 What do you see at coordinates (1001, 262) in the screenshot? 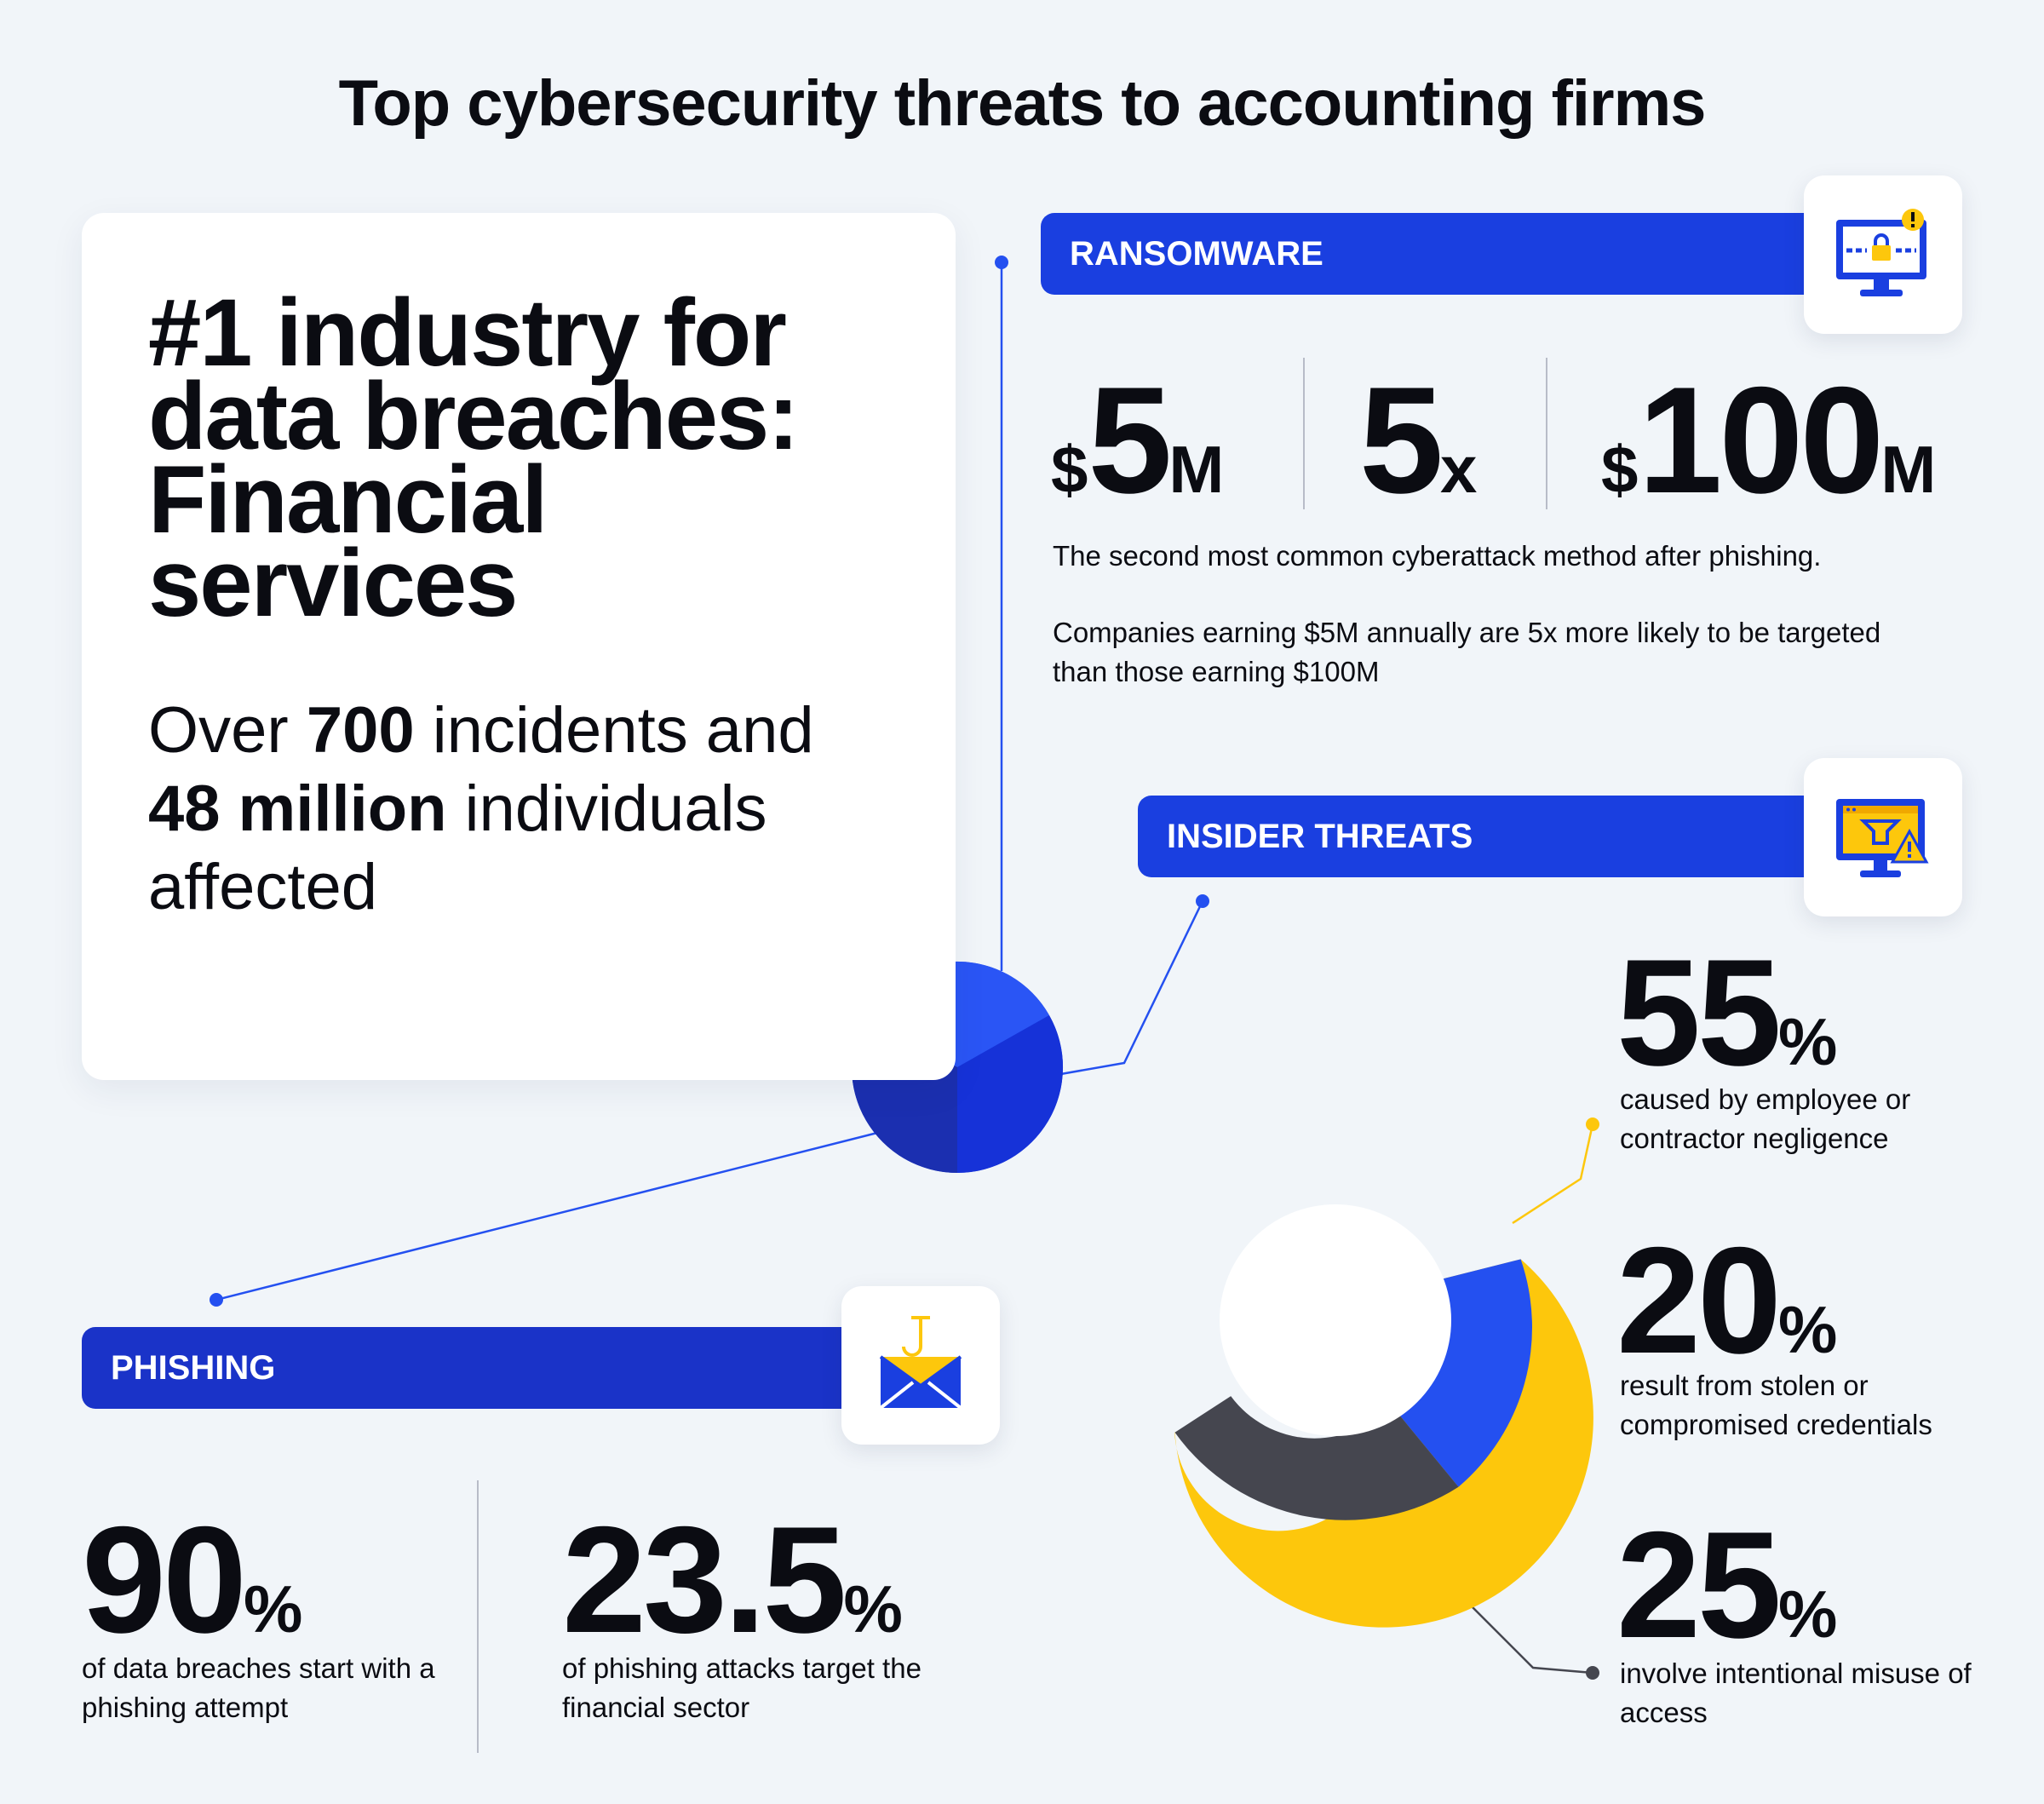
I see `ransomware-connector-dot` at bounding box center [1001, 262].